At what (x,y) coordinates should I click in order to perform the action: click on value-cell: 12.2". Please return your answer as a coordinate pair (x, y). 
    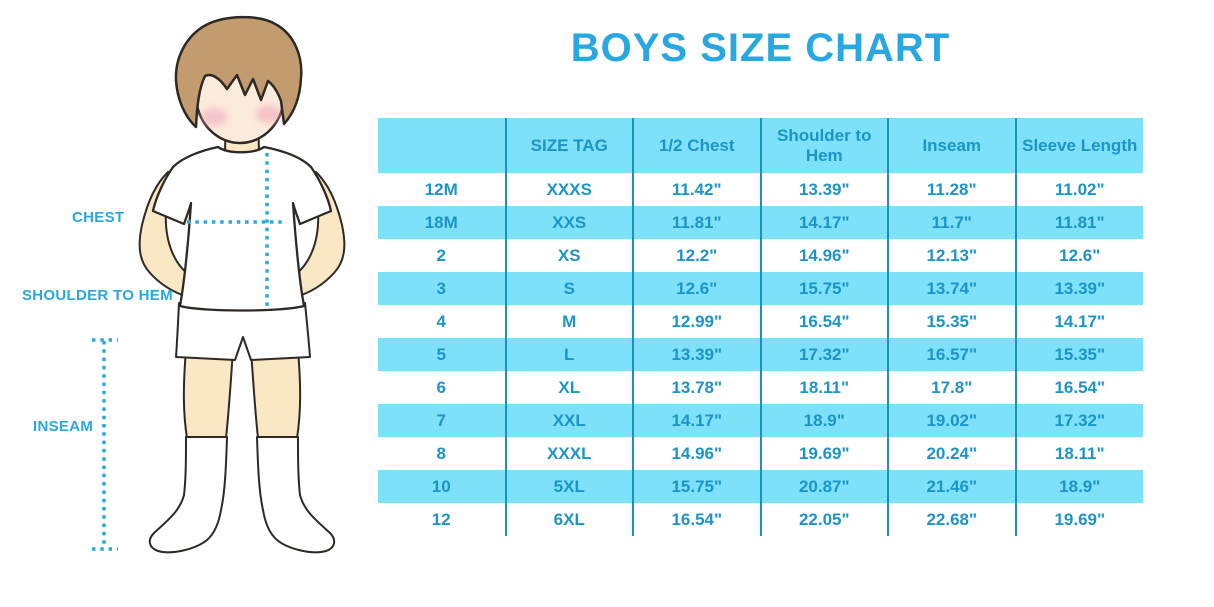
    Looking at the image, I should click on (696, 255).